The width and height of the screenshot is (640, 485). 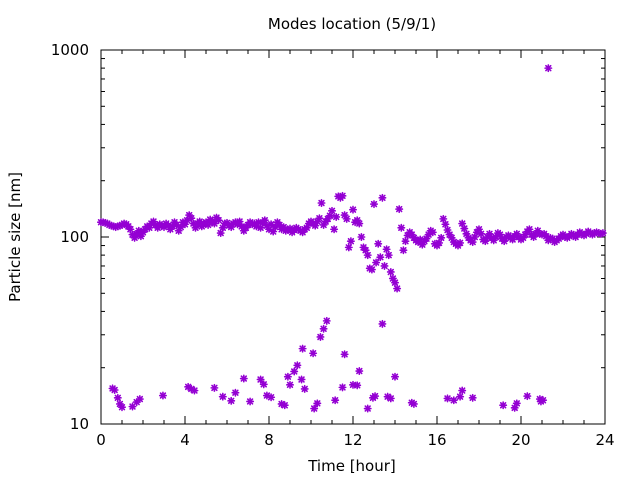 I want to click on x-tick-label: 16, so click(x=436, y=440).